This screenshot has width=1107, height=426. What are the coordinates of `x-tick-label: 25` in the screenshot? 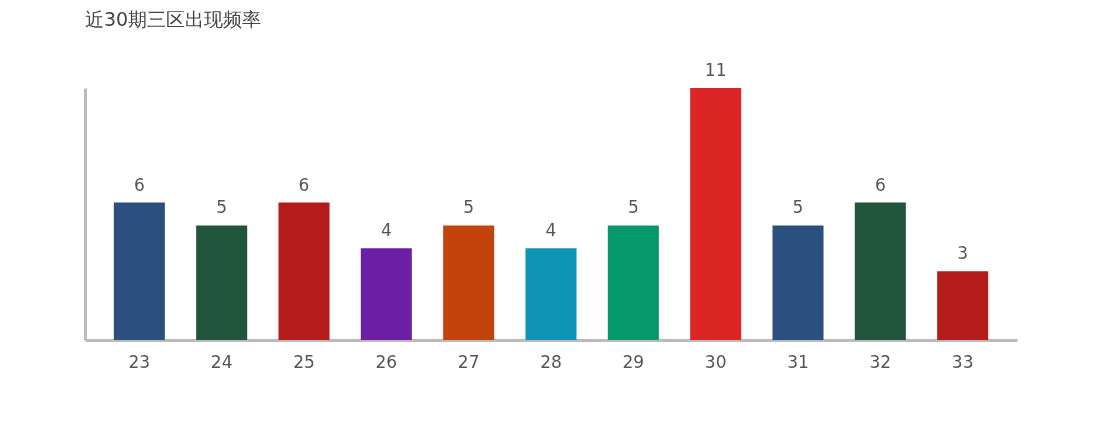 It's located at (304, 361).